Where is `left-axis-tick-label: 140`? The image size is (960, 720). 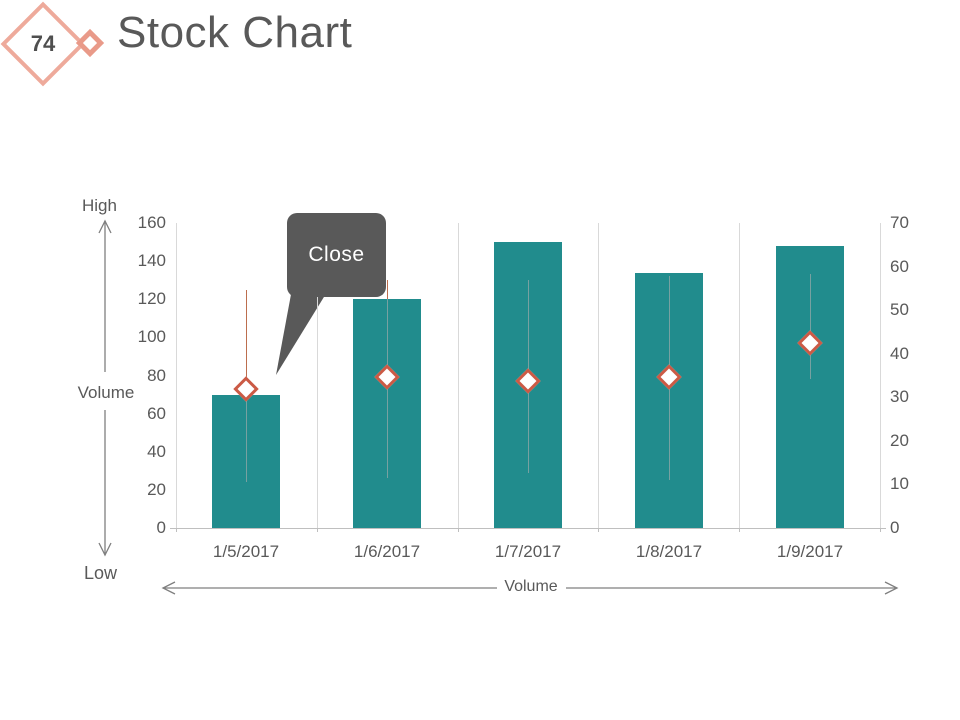 left-axis-tick-label: 140 is located at coordinates (151, 261).